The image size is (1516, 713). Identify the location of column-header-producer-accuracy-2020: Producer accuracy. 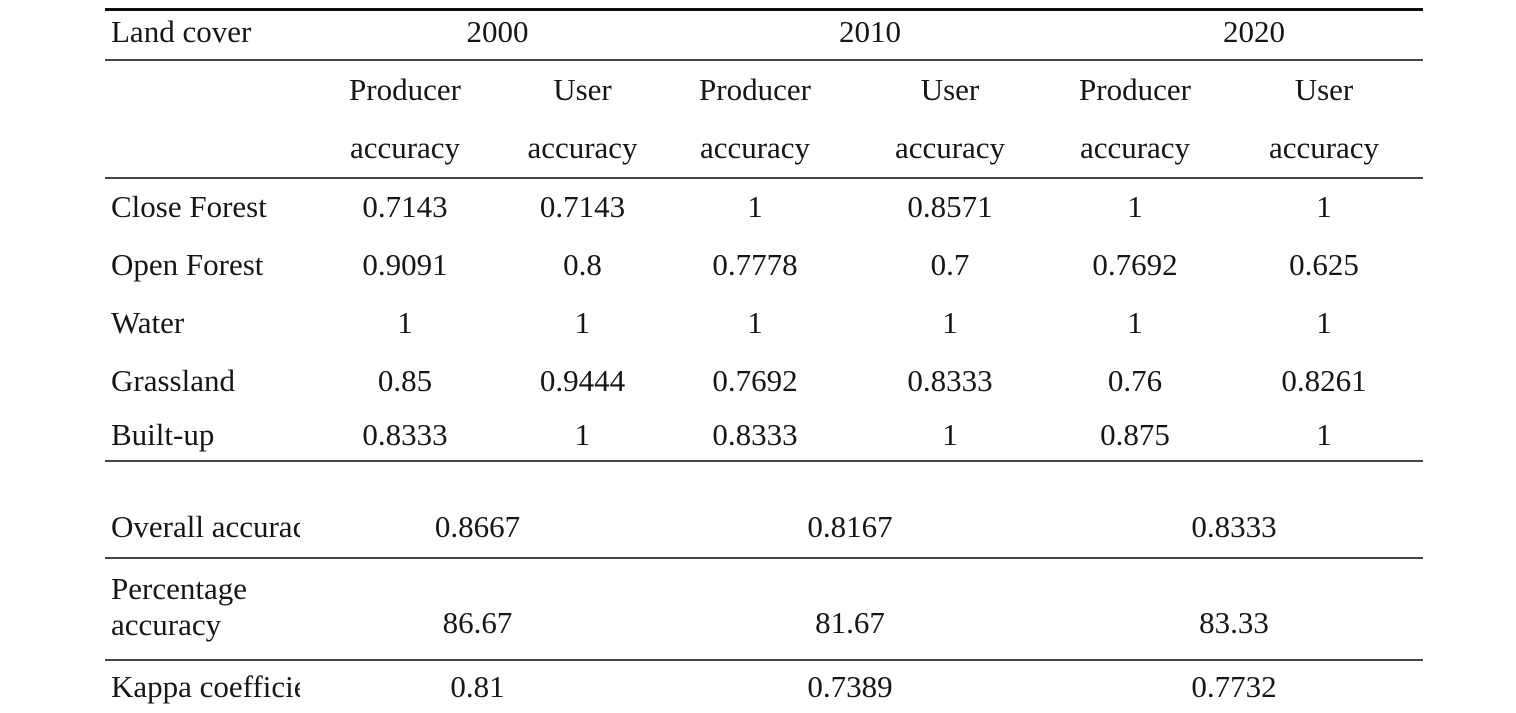
(1135, 119).